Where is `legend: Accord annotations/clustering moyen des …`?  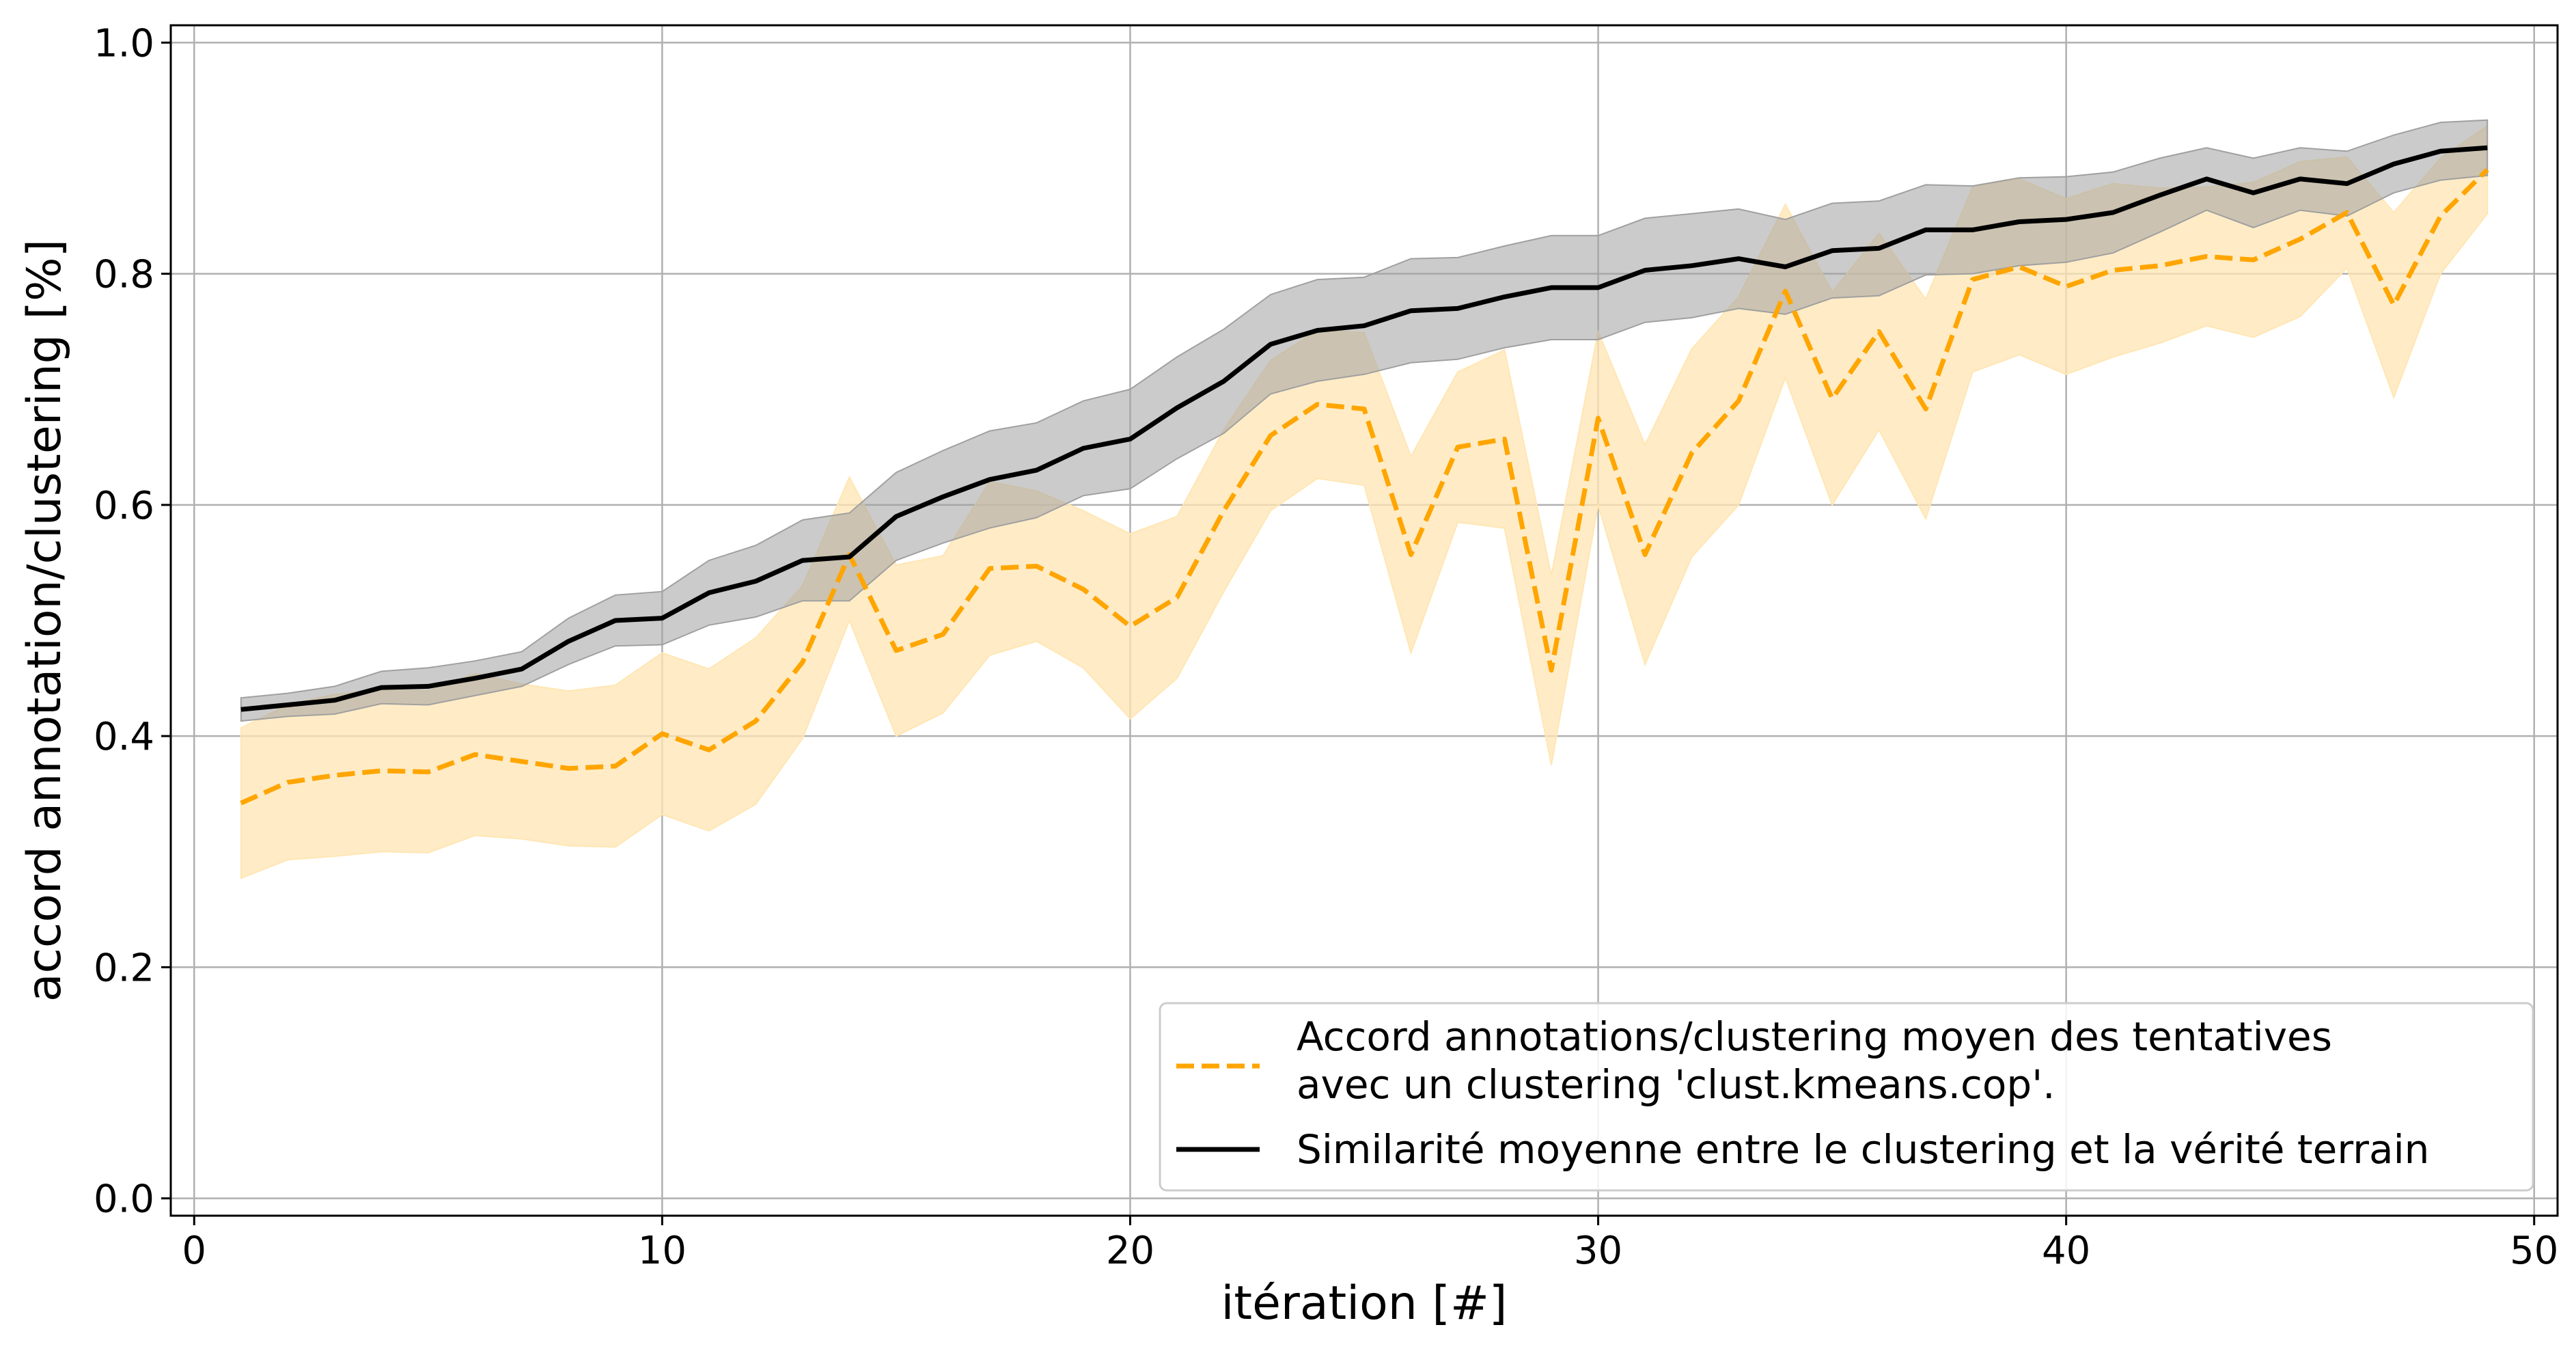 legend: Accord annotations/clustering moyen des … is located at coordinates (1846, 1097).